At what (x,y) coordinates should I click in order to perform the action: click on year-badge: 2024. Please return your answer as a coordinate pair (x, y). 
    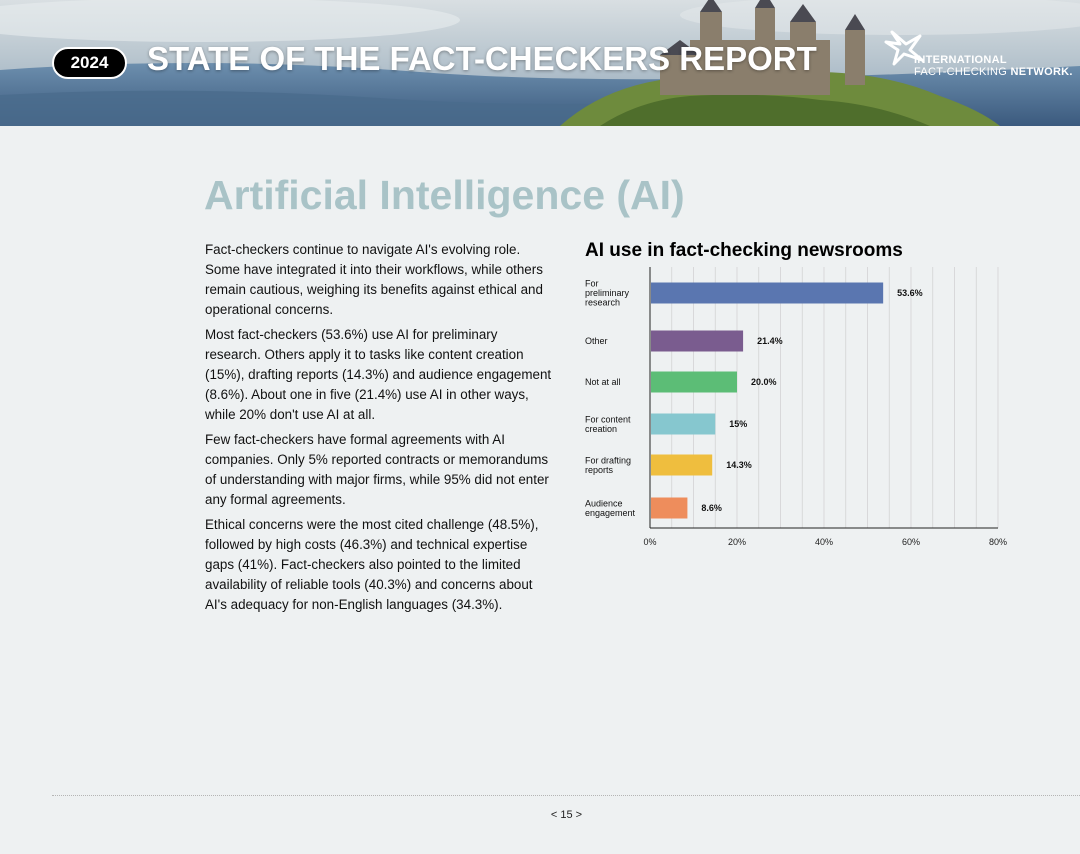
    Looking at the image, I should click on (89, 63).